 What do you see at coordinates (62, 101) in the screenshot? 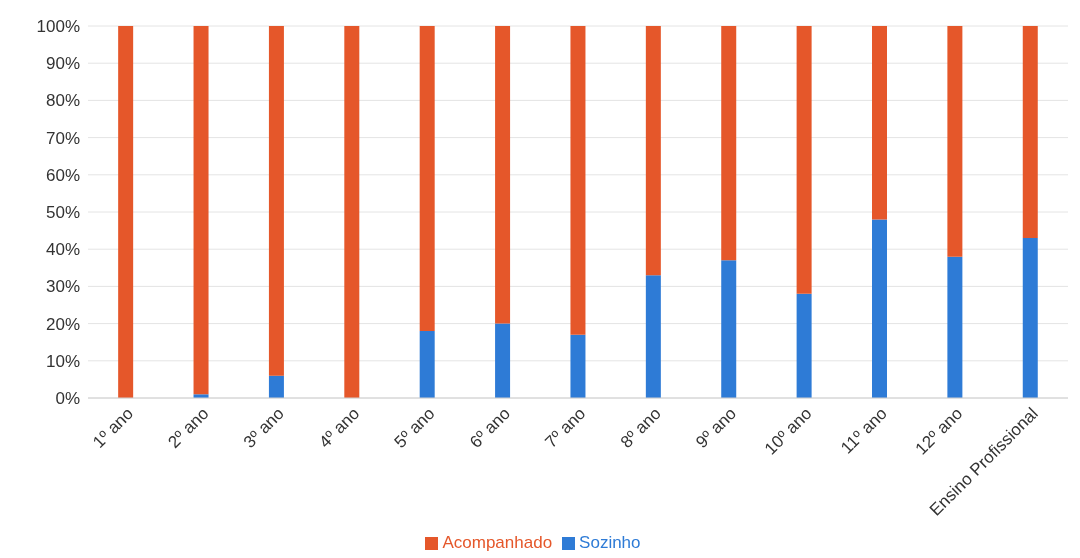
I see `y-tick-label: 80%` at bounding box center [62, 101].